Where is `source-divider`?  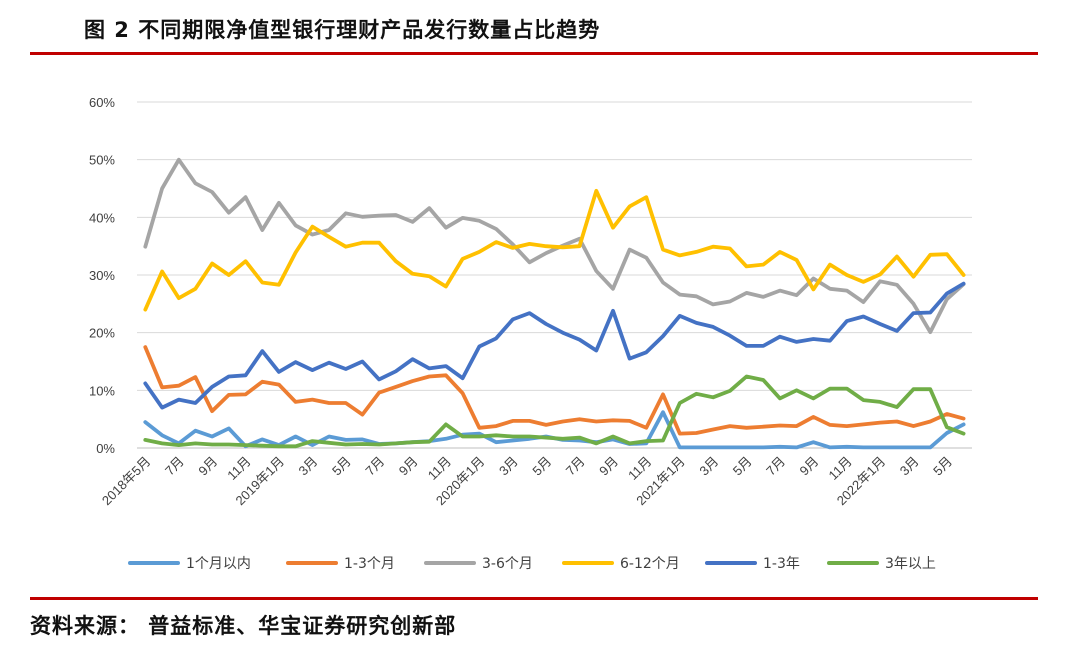
source-divider is located at coordinates (534, 598).